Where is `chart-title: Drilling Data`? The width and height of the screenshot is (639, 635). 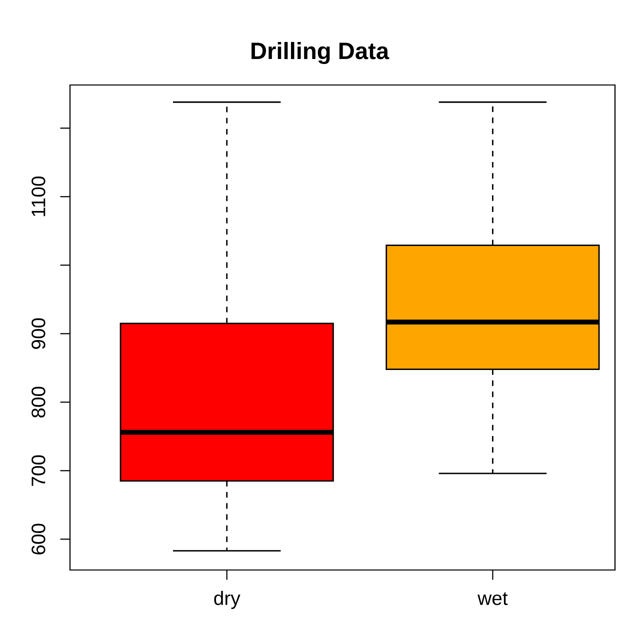 chart-title: Drilling Data is located at coordinates (321, 53).